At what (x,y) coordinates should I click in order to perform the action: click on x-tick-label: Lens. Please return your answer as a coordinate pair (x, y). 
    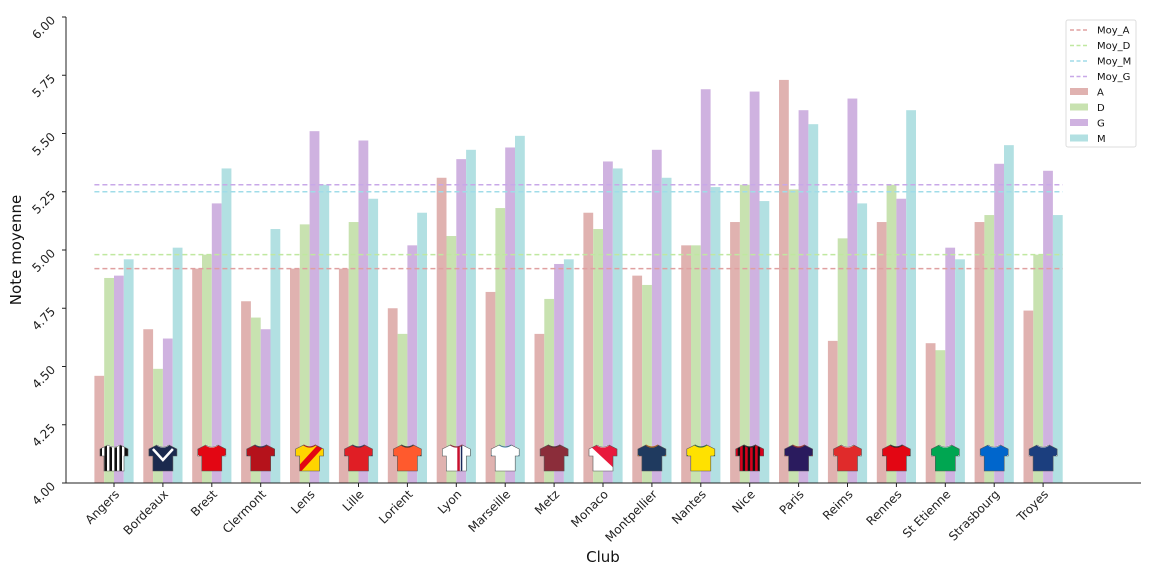
    Looking at the image, I should click on (302, 501).